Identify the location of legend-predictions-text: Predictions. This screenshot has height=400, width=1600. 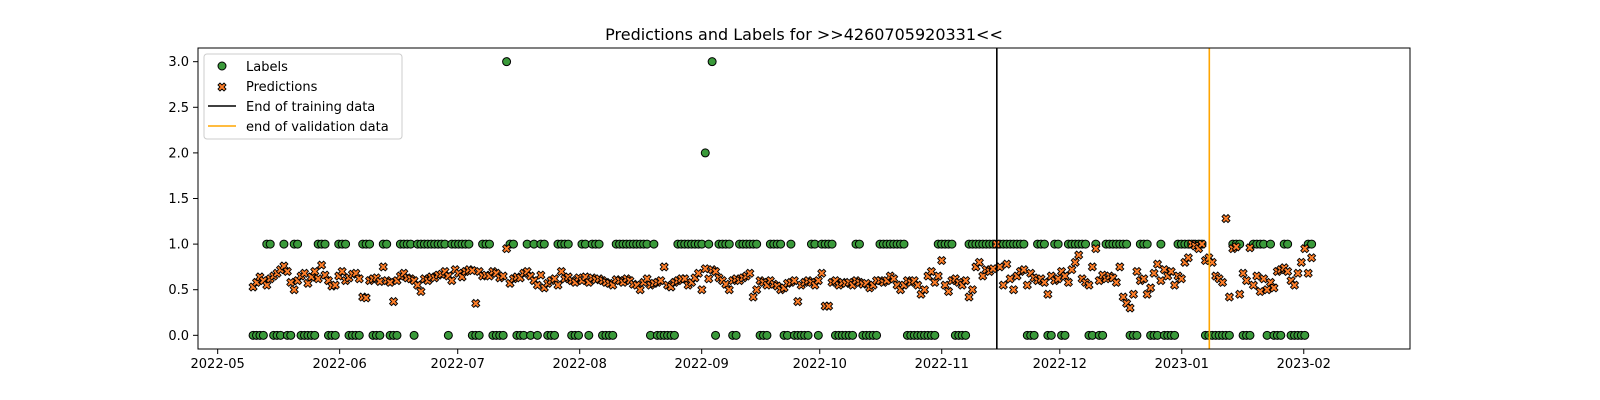
(282, 87).